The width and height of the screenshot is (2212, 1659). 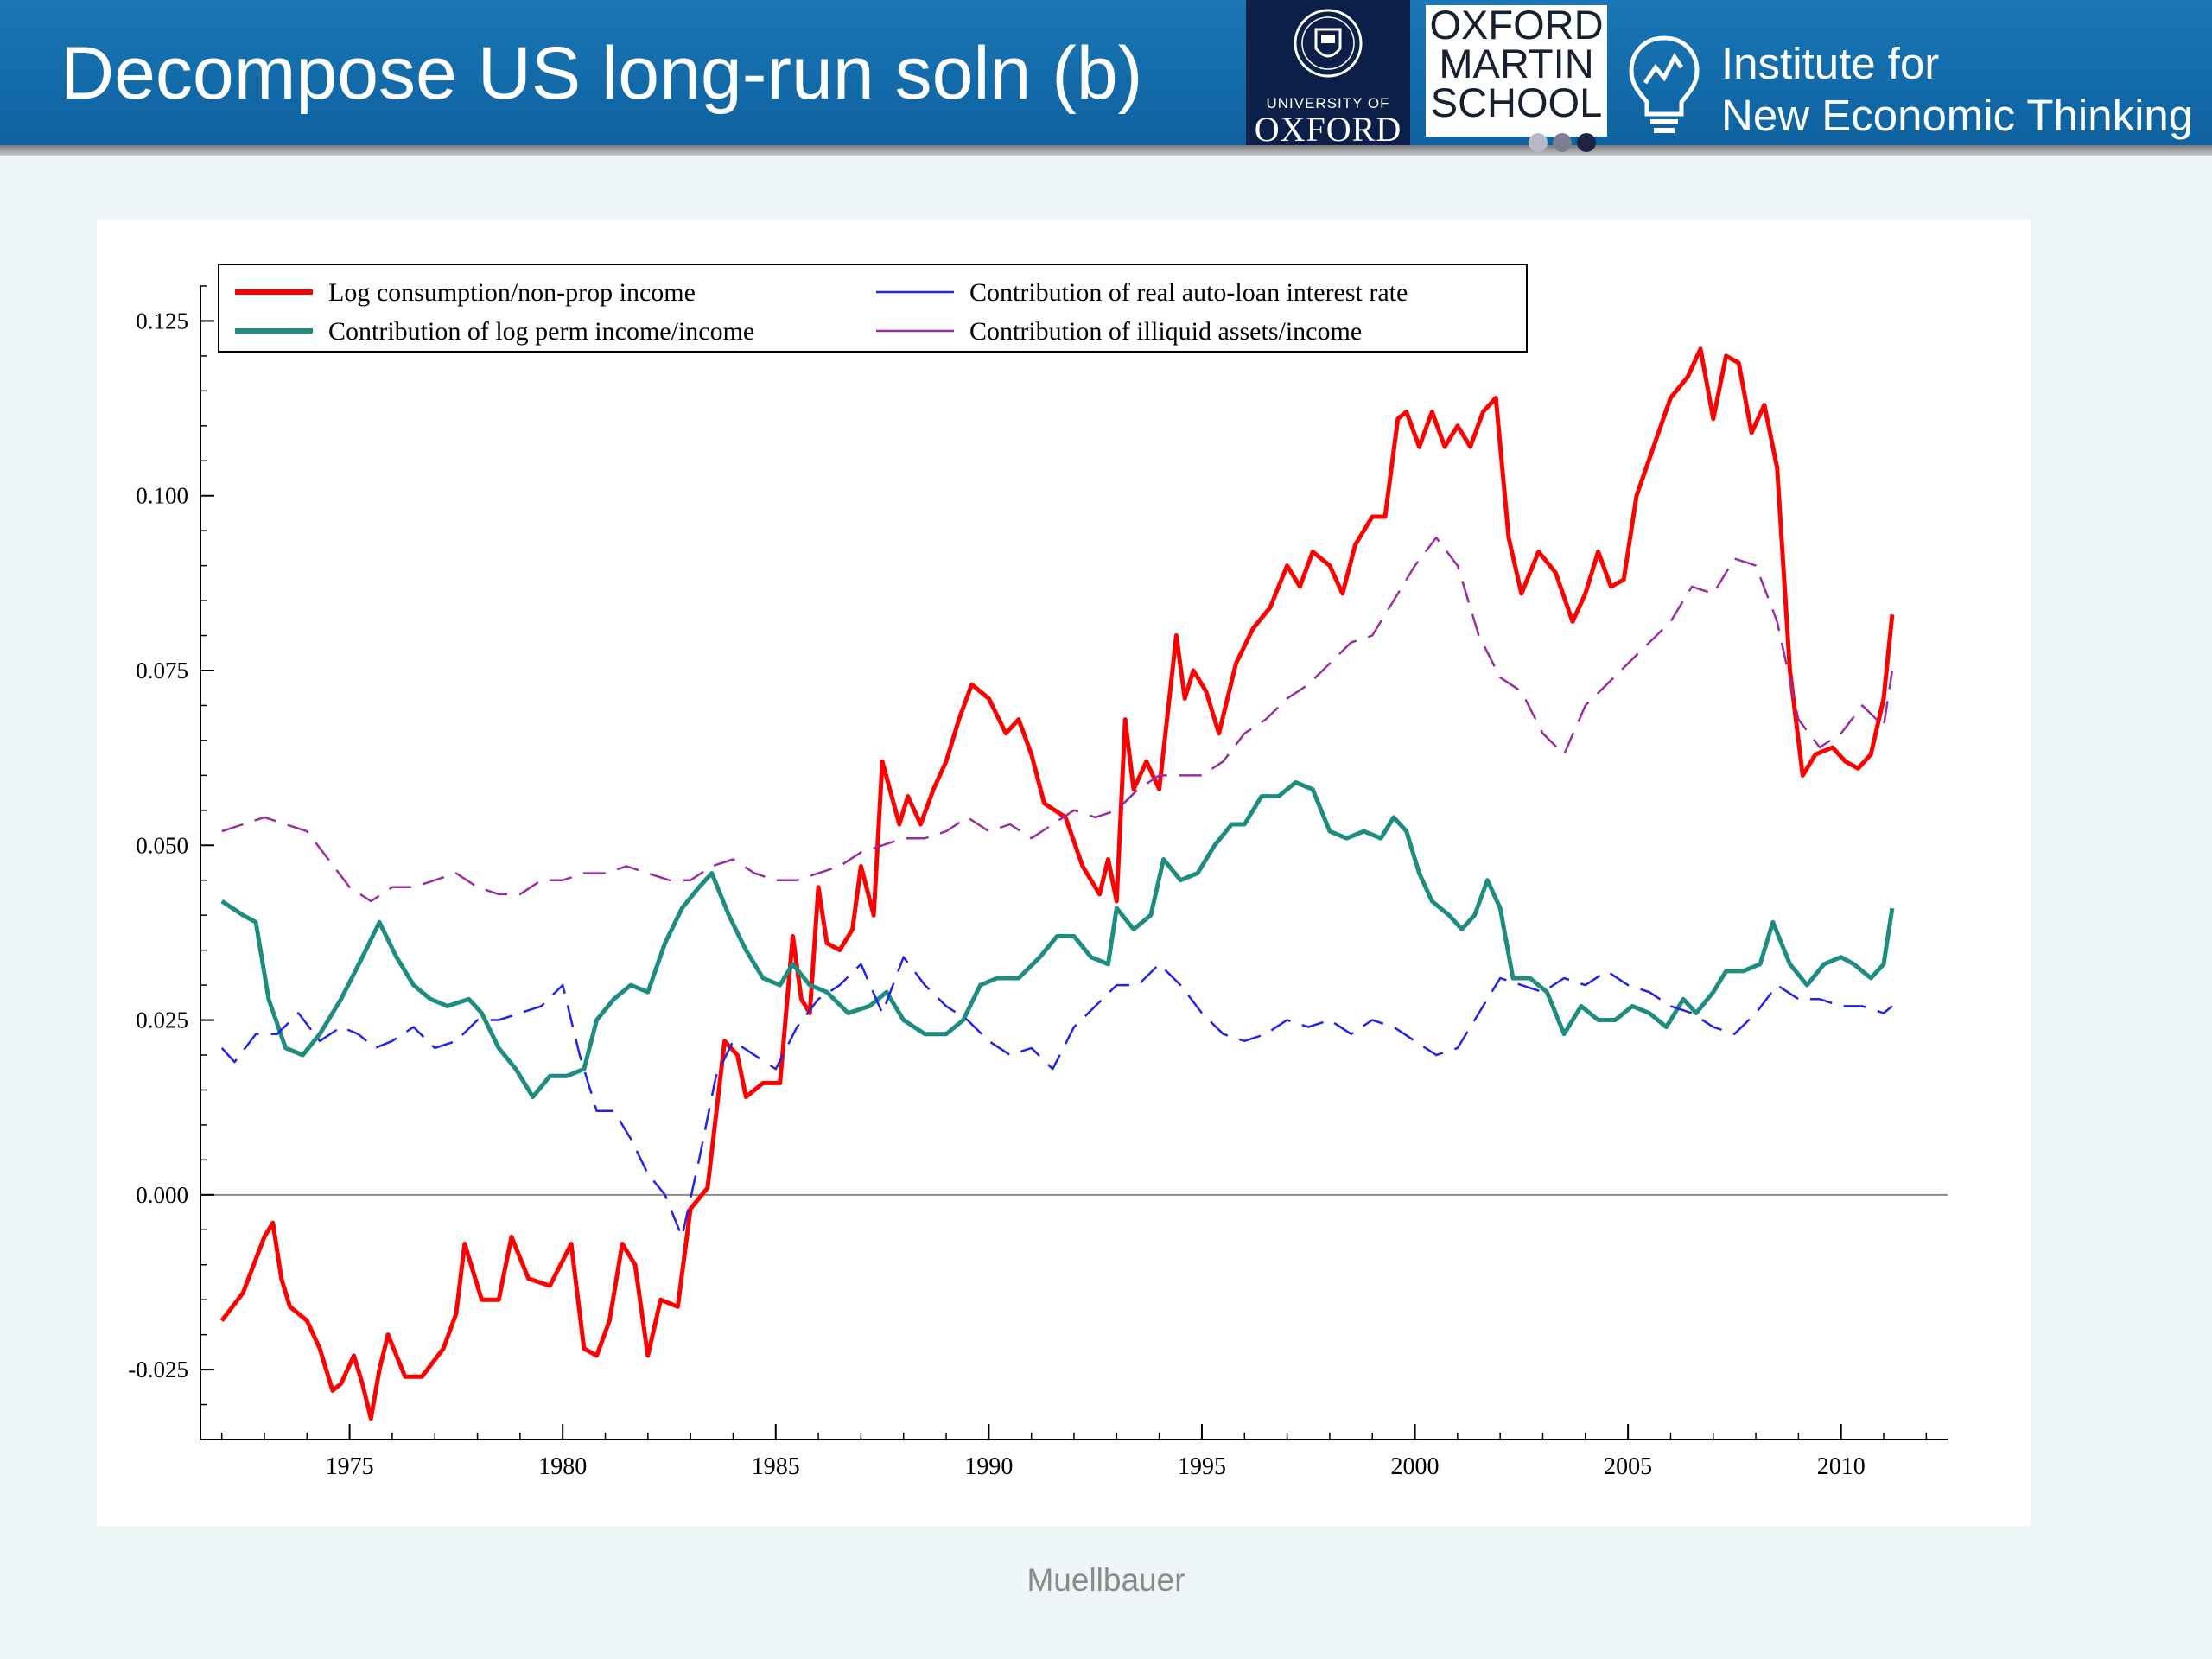 What do you see at coordinates (1328, 129) in the screenshot?
I see `oxford-logo-name: OXFORD` at bounding box center [1328, 129].